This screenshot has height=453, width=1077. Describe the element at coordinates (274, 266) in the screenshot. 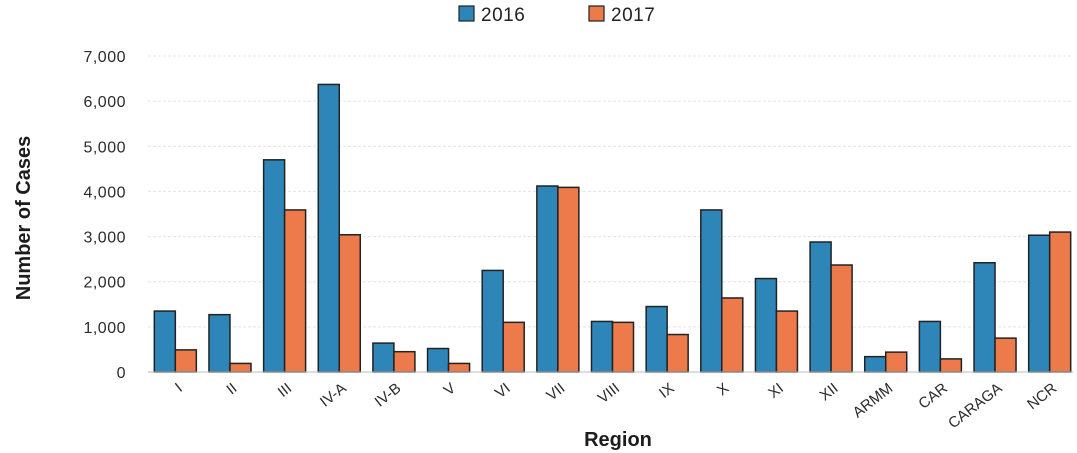

I see `bar-2016-III` at that location.